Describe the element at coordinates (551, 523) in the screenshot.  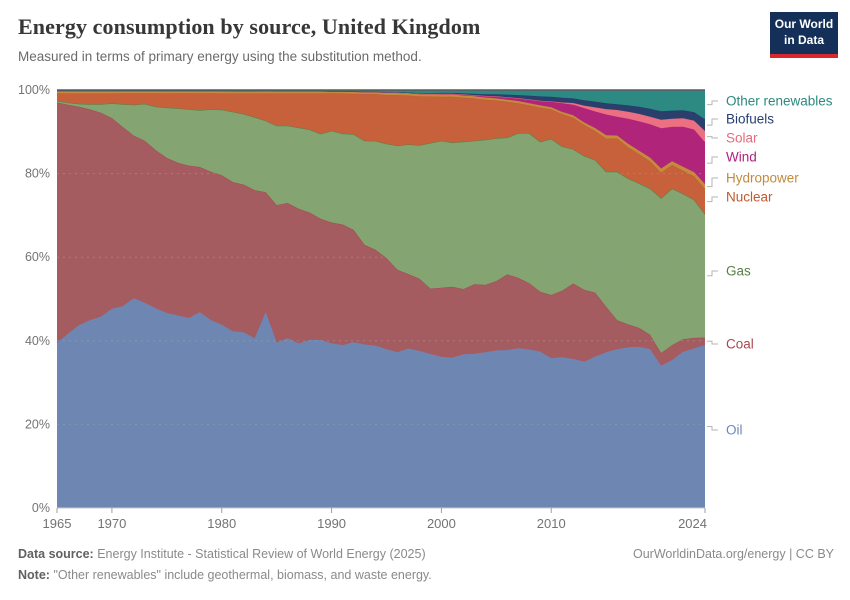
I see `x-tick-label-2010: 2010` at that location.